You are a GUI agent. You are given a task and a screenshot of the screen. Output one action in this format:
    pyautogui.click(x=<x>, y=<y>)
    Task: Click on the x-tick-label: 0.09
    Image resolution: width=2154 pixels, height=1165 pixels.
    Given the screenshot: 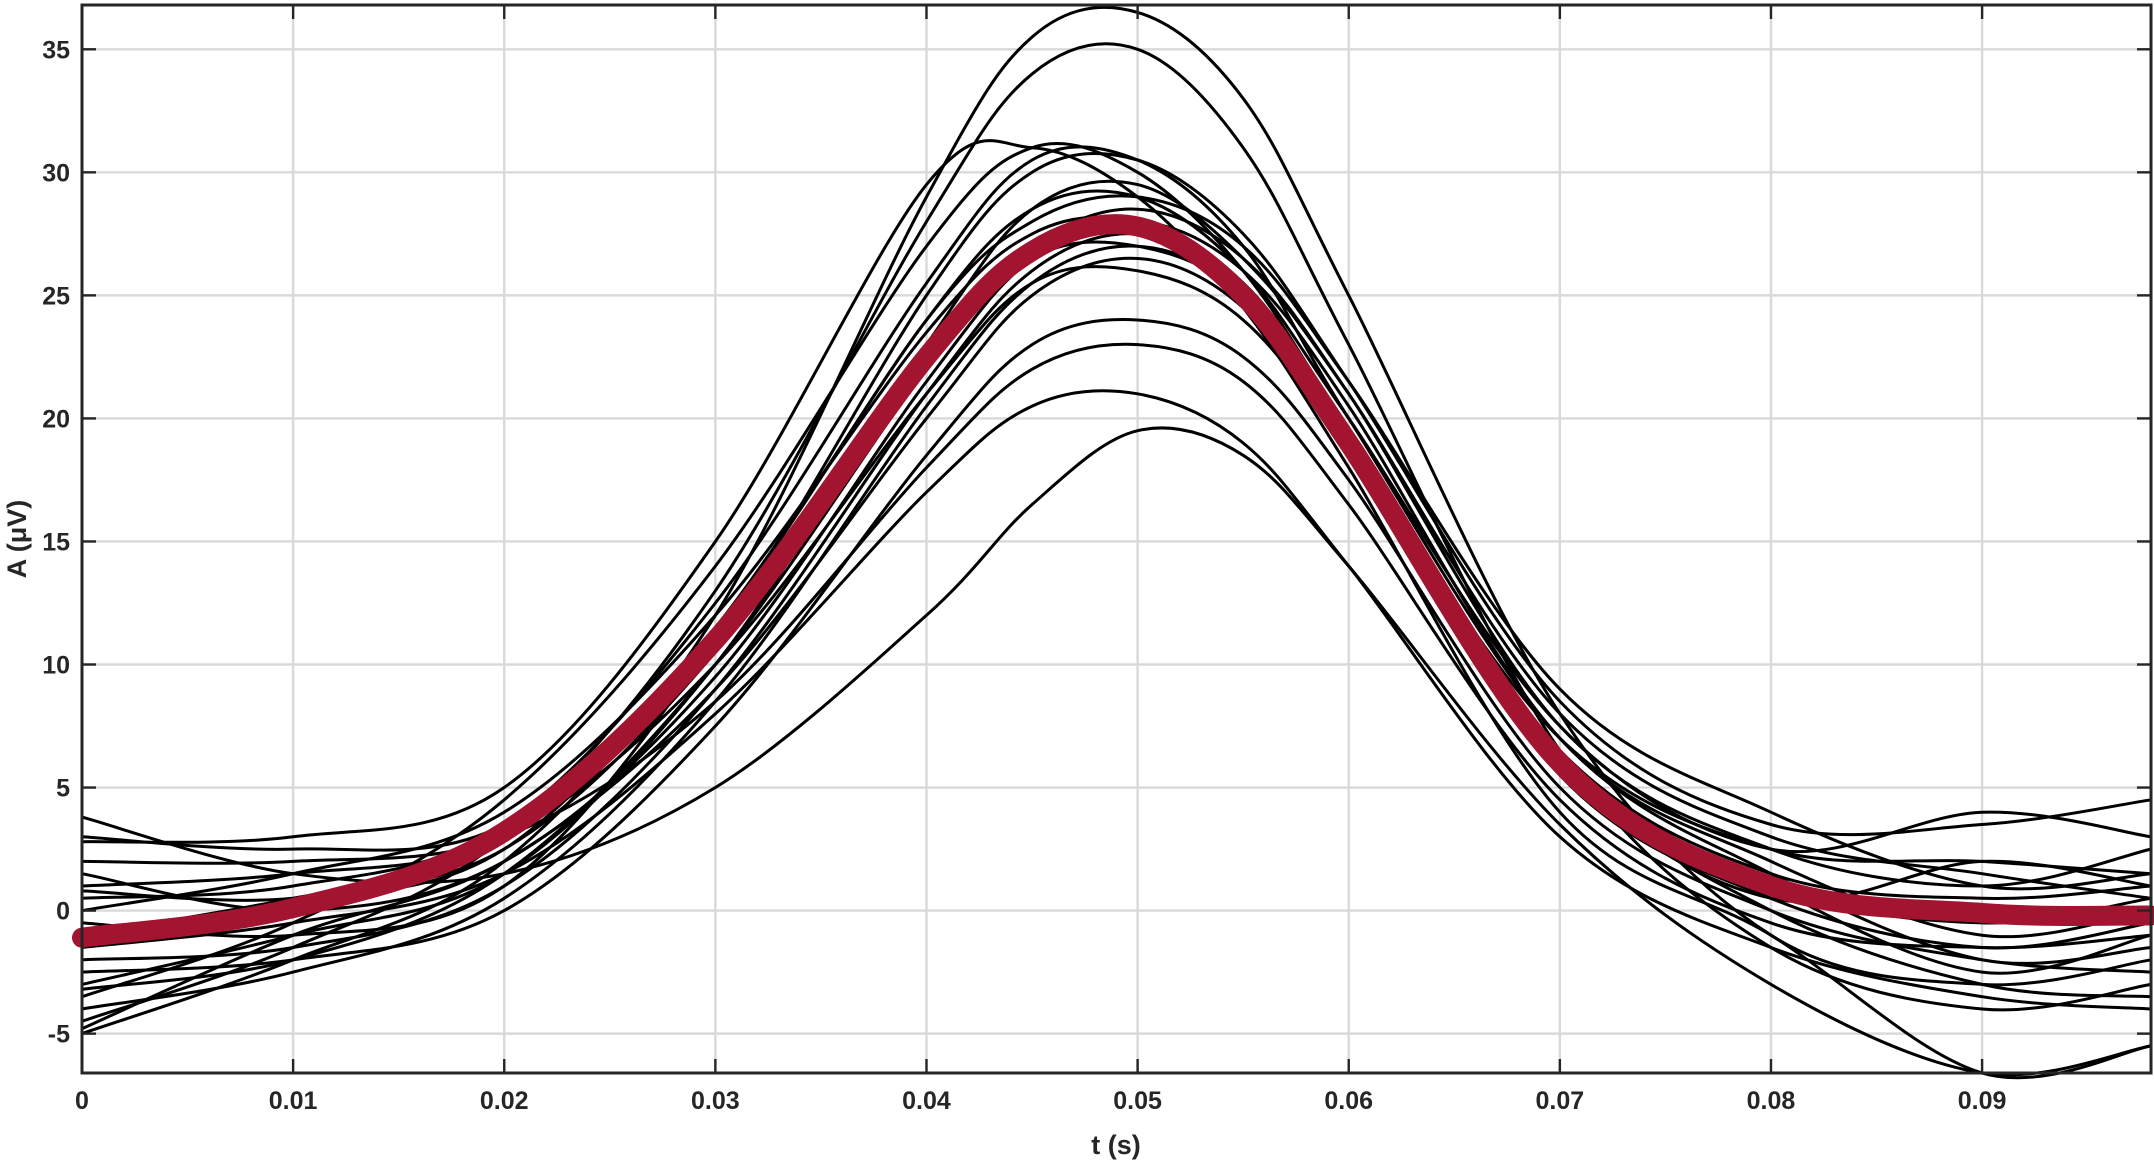 What is the action you would take?
    pyautogui.click(x=1982, y=1101)
    